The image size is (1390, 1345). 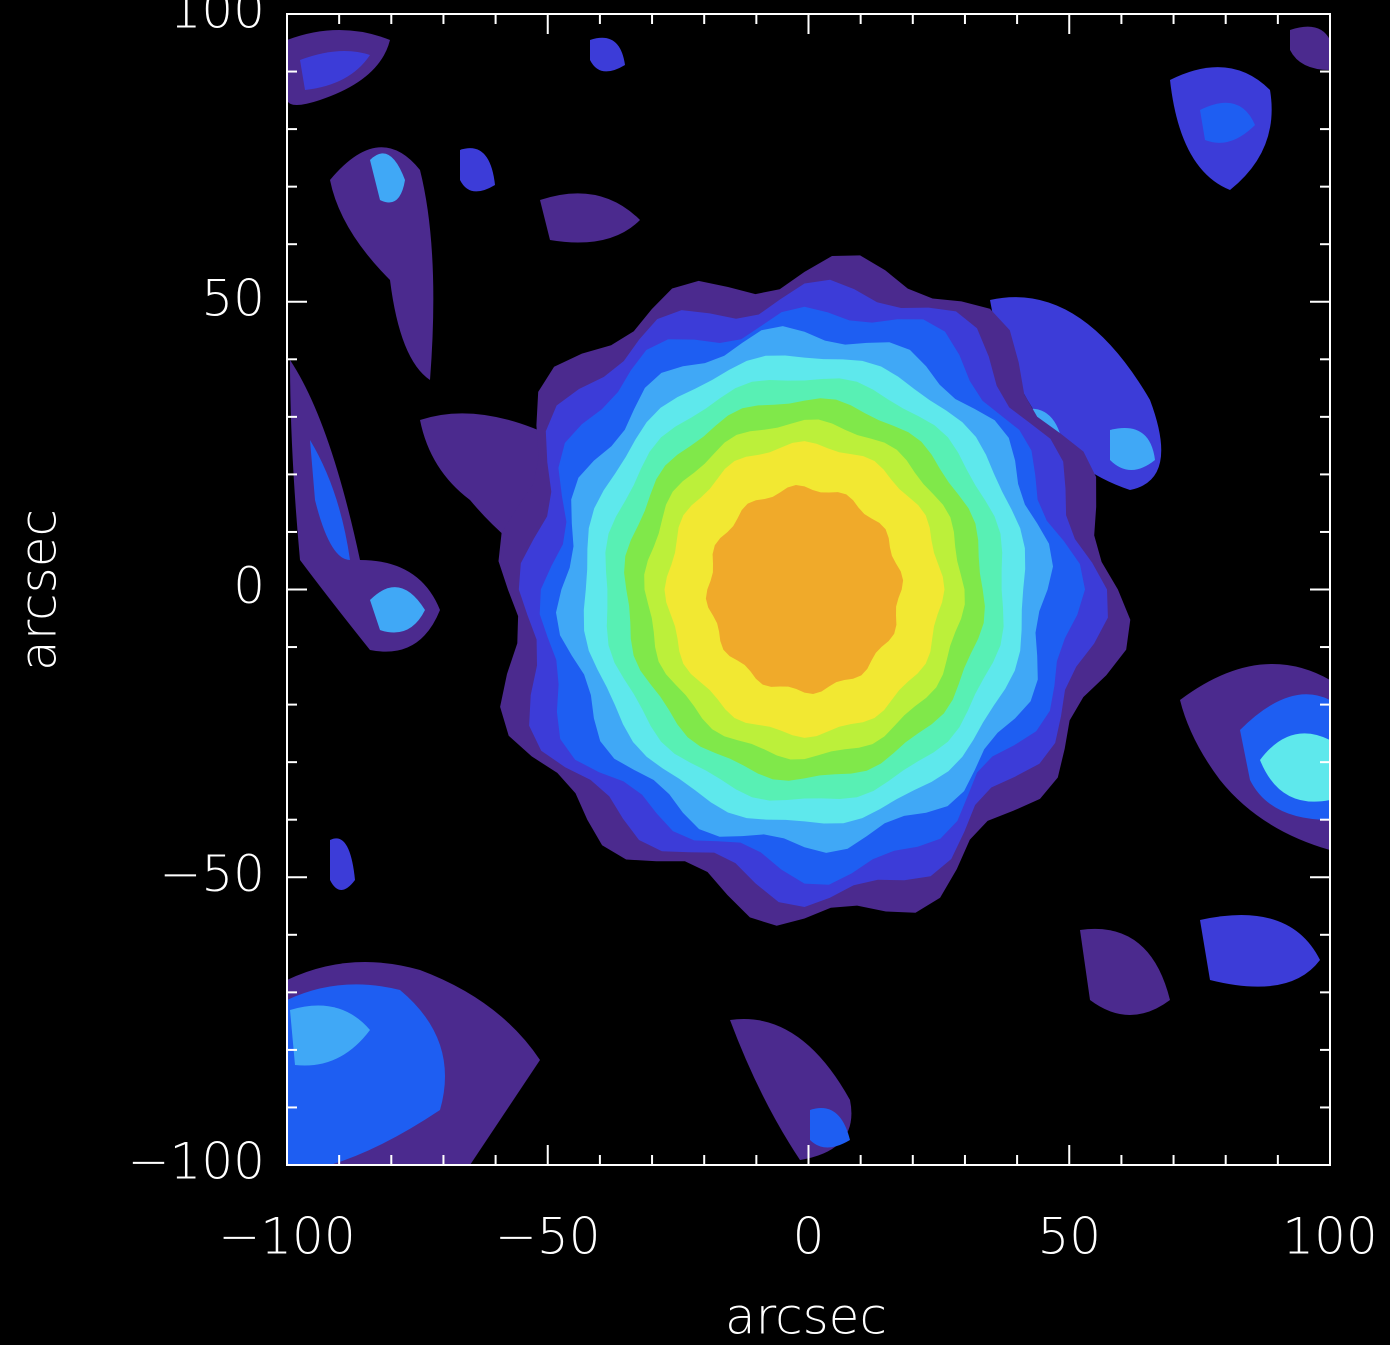 What do you see at coordinates (212, 874) in the screenshot?
I see `y-tick-label: −50` at bounding box center [212, 874].